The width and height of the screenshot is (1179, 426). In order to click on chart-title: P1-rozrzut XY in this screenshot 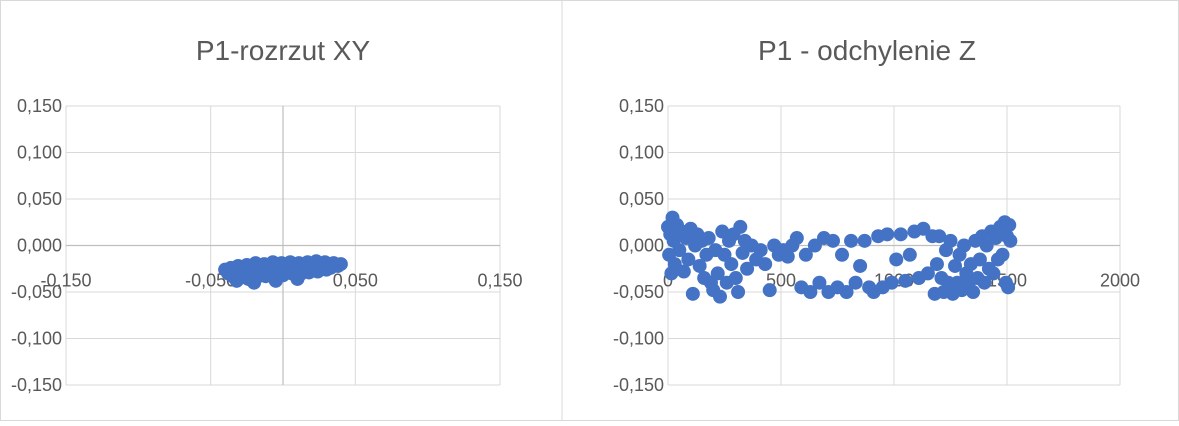, I will do `click(283, 50)`.